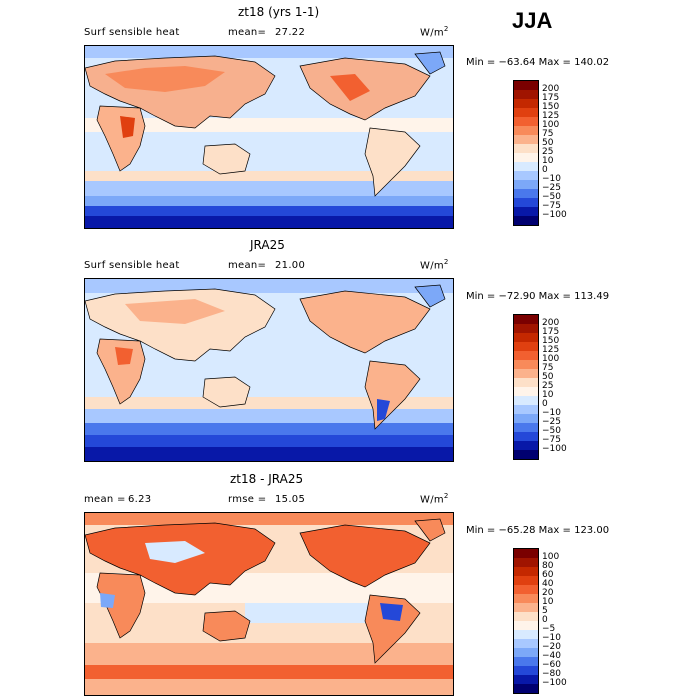 The image size is (700, 700). Describe the element at coordinates (132, 265) in the screenshot. I see `panel-2-variable: Surf sensible heat` at that location.